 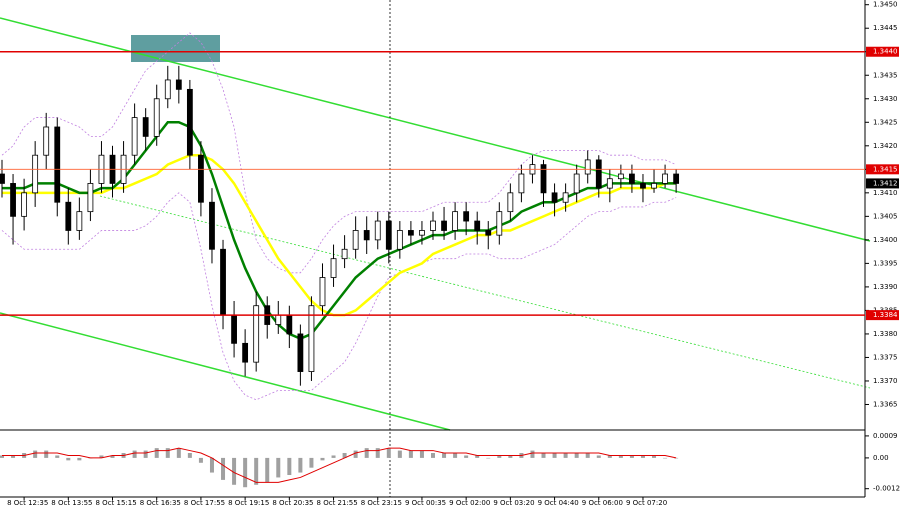 I want to click on y-tick-label: 0.0009, so click(x=885, y=436).